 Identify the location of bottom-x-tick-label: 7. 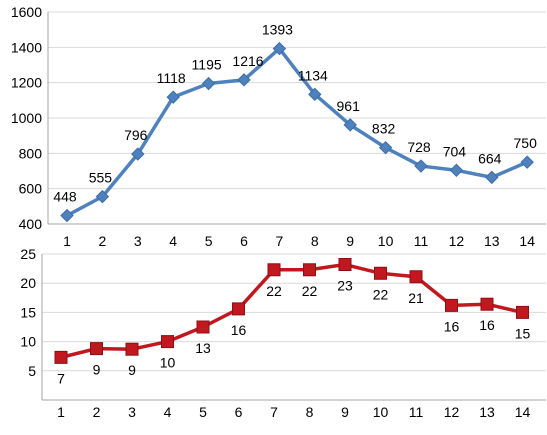
(274, 412).